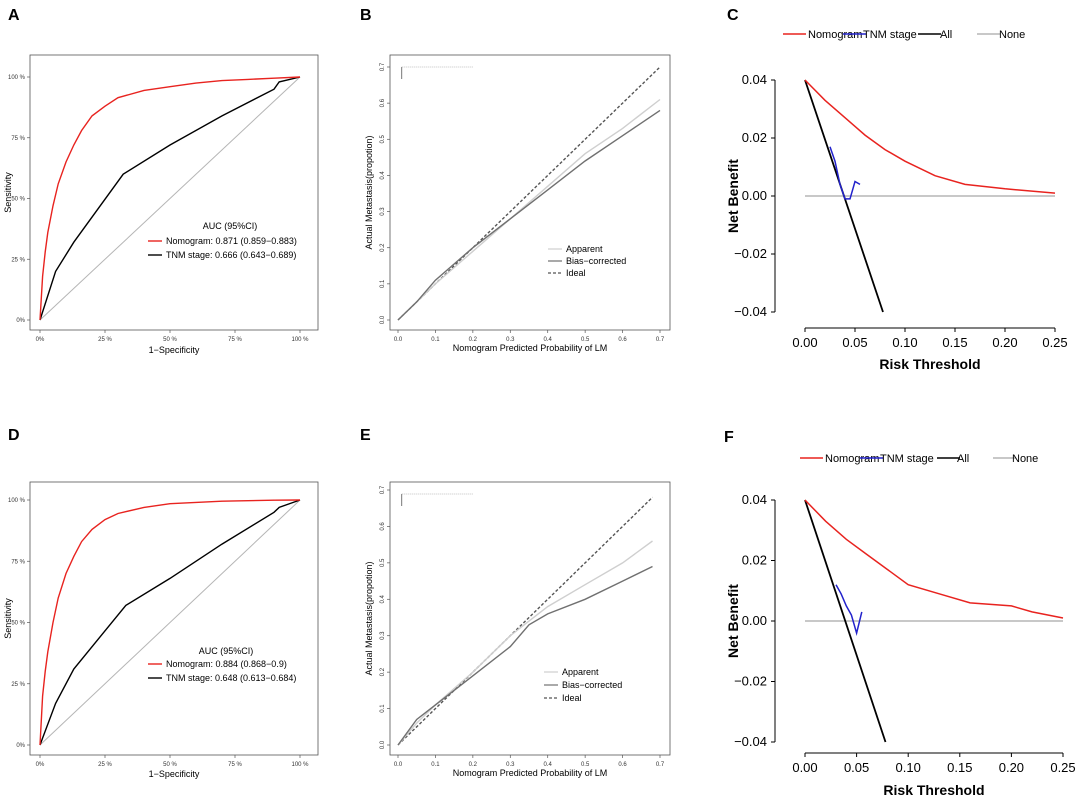 The height and width of the screenshot is (800, 1083). I want to click on y-tick-label: 0.0, so click(383, 319).